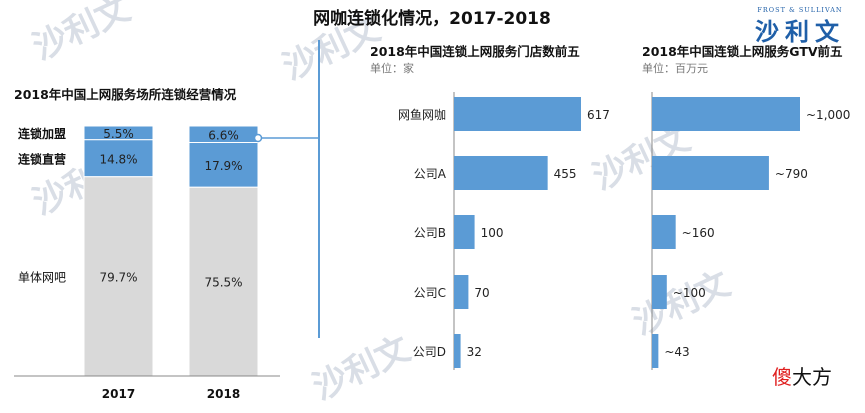 This screenshot has height=413, width=865. What do you see at coordinates (474, 352) in the screenshot?
I see `bar-value-label: 32` at bounding box center [474, 352].